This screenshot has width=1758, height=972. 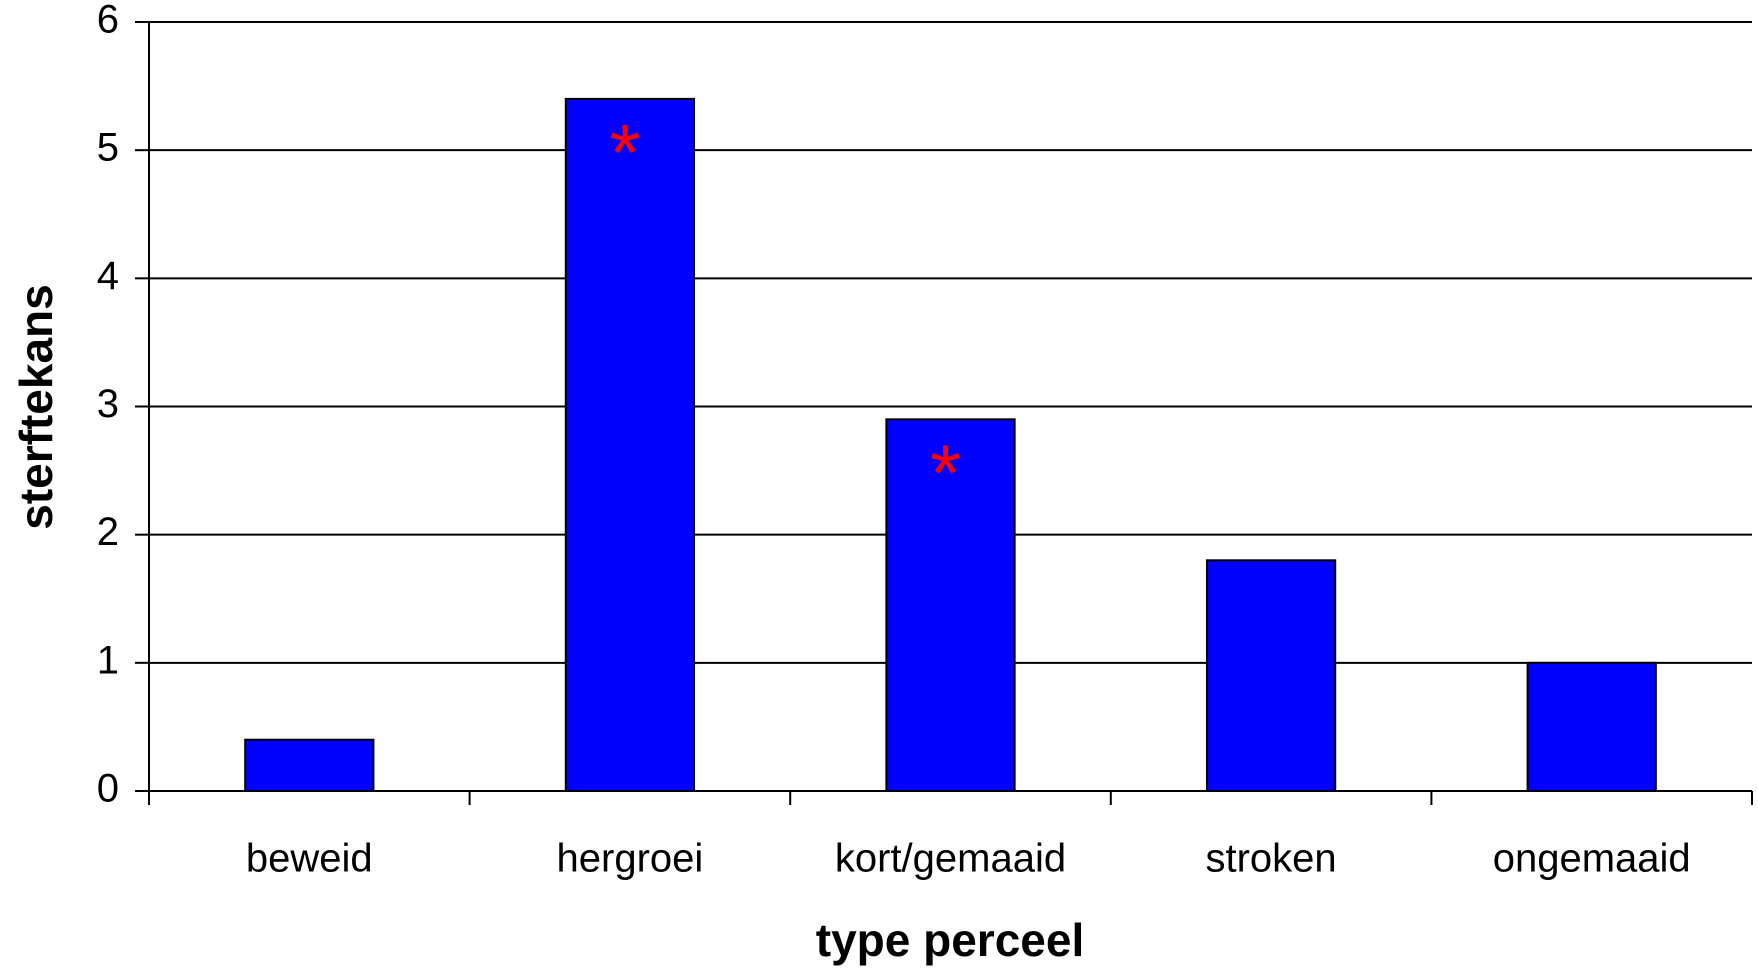 I want to click on y-tick-label: 4, so click(x=108, y=276).